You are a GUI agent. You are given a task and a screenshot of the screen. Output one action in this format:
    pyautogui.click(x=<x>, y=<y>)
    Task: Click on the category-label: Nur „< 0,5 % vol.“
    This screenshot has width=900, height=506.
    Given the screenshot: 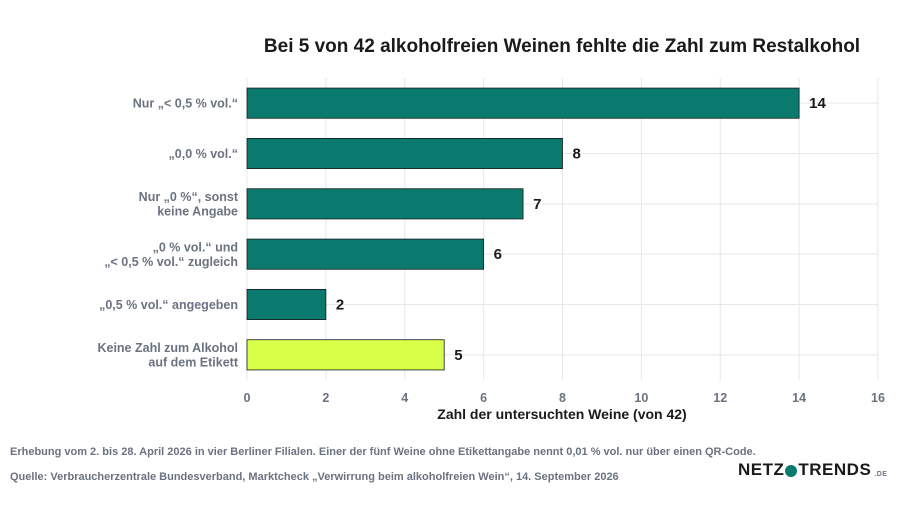 What is the action you would take?
    pyautogui.click(x=185, y=104)
    